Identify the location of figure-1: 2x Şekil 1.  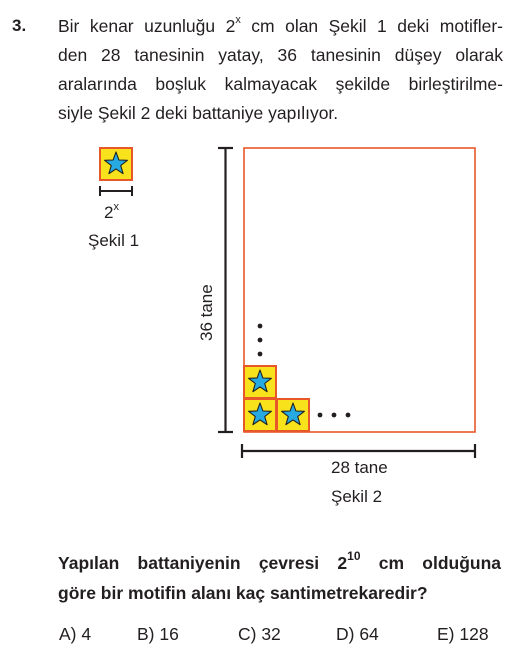
(113, 198).